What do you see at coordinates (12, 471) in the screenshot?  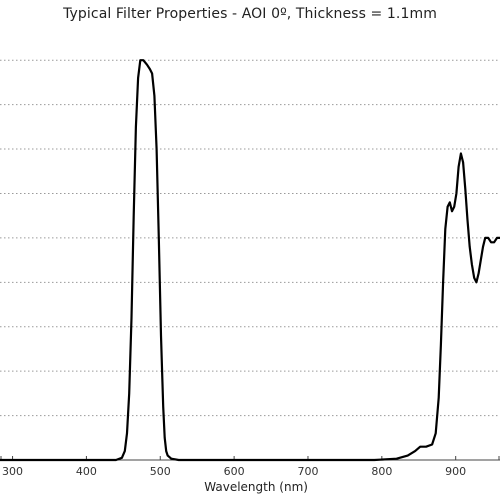 I see `x-tick-label-300: 300` at bounding box center [12, 471].